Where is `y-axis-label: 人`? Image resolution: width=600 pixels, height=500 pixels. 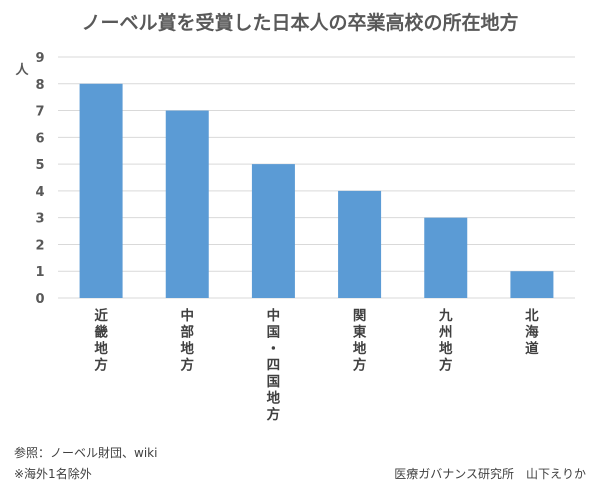
y-axis-label: 人 is located at coordinates (22, 70).